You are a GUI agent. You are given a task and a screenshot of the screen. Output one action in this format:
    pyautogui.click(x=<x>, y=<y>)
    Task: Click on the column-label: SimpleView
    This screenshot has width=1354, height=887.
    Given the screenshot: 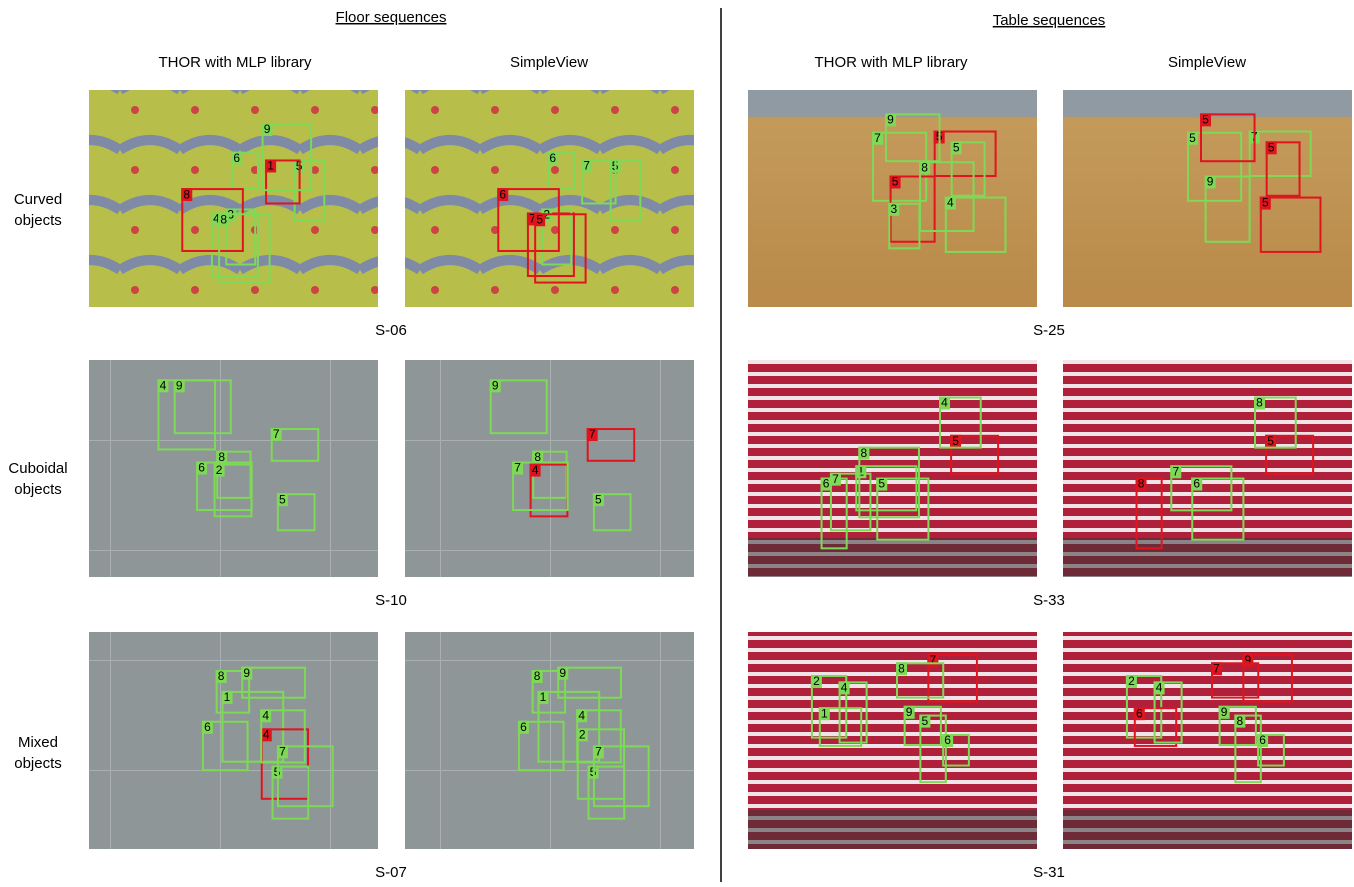 What is the action you would take?
    pyautogui.click(x=549, y=62)
    